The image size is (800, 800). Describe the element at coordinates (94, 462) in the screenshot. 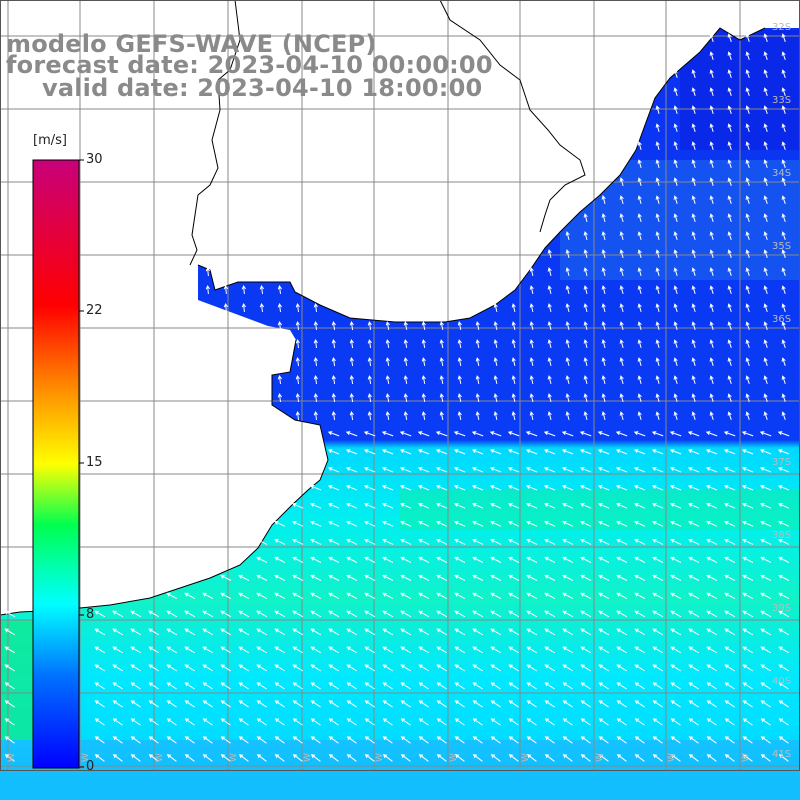

I see `colorbar-tick-label: 15` at that location.